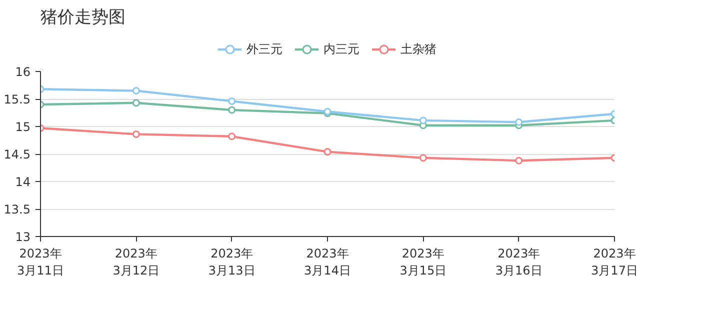 The image size is (711, 330). Describe the element at coordinates (23, 127) in the screenshot. I see `y-tick-label: 15` at that location.